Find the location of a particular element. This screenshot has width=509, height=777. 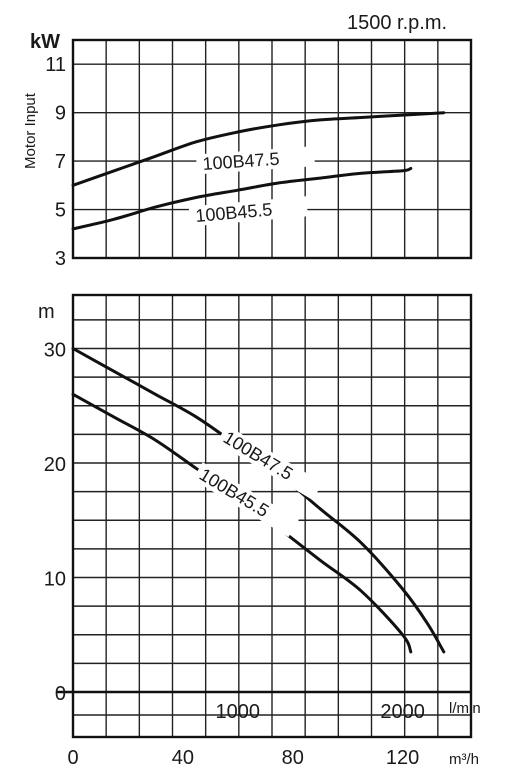

motor-input-unit: kW is located at coordinates (45, 42).